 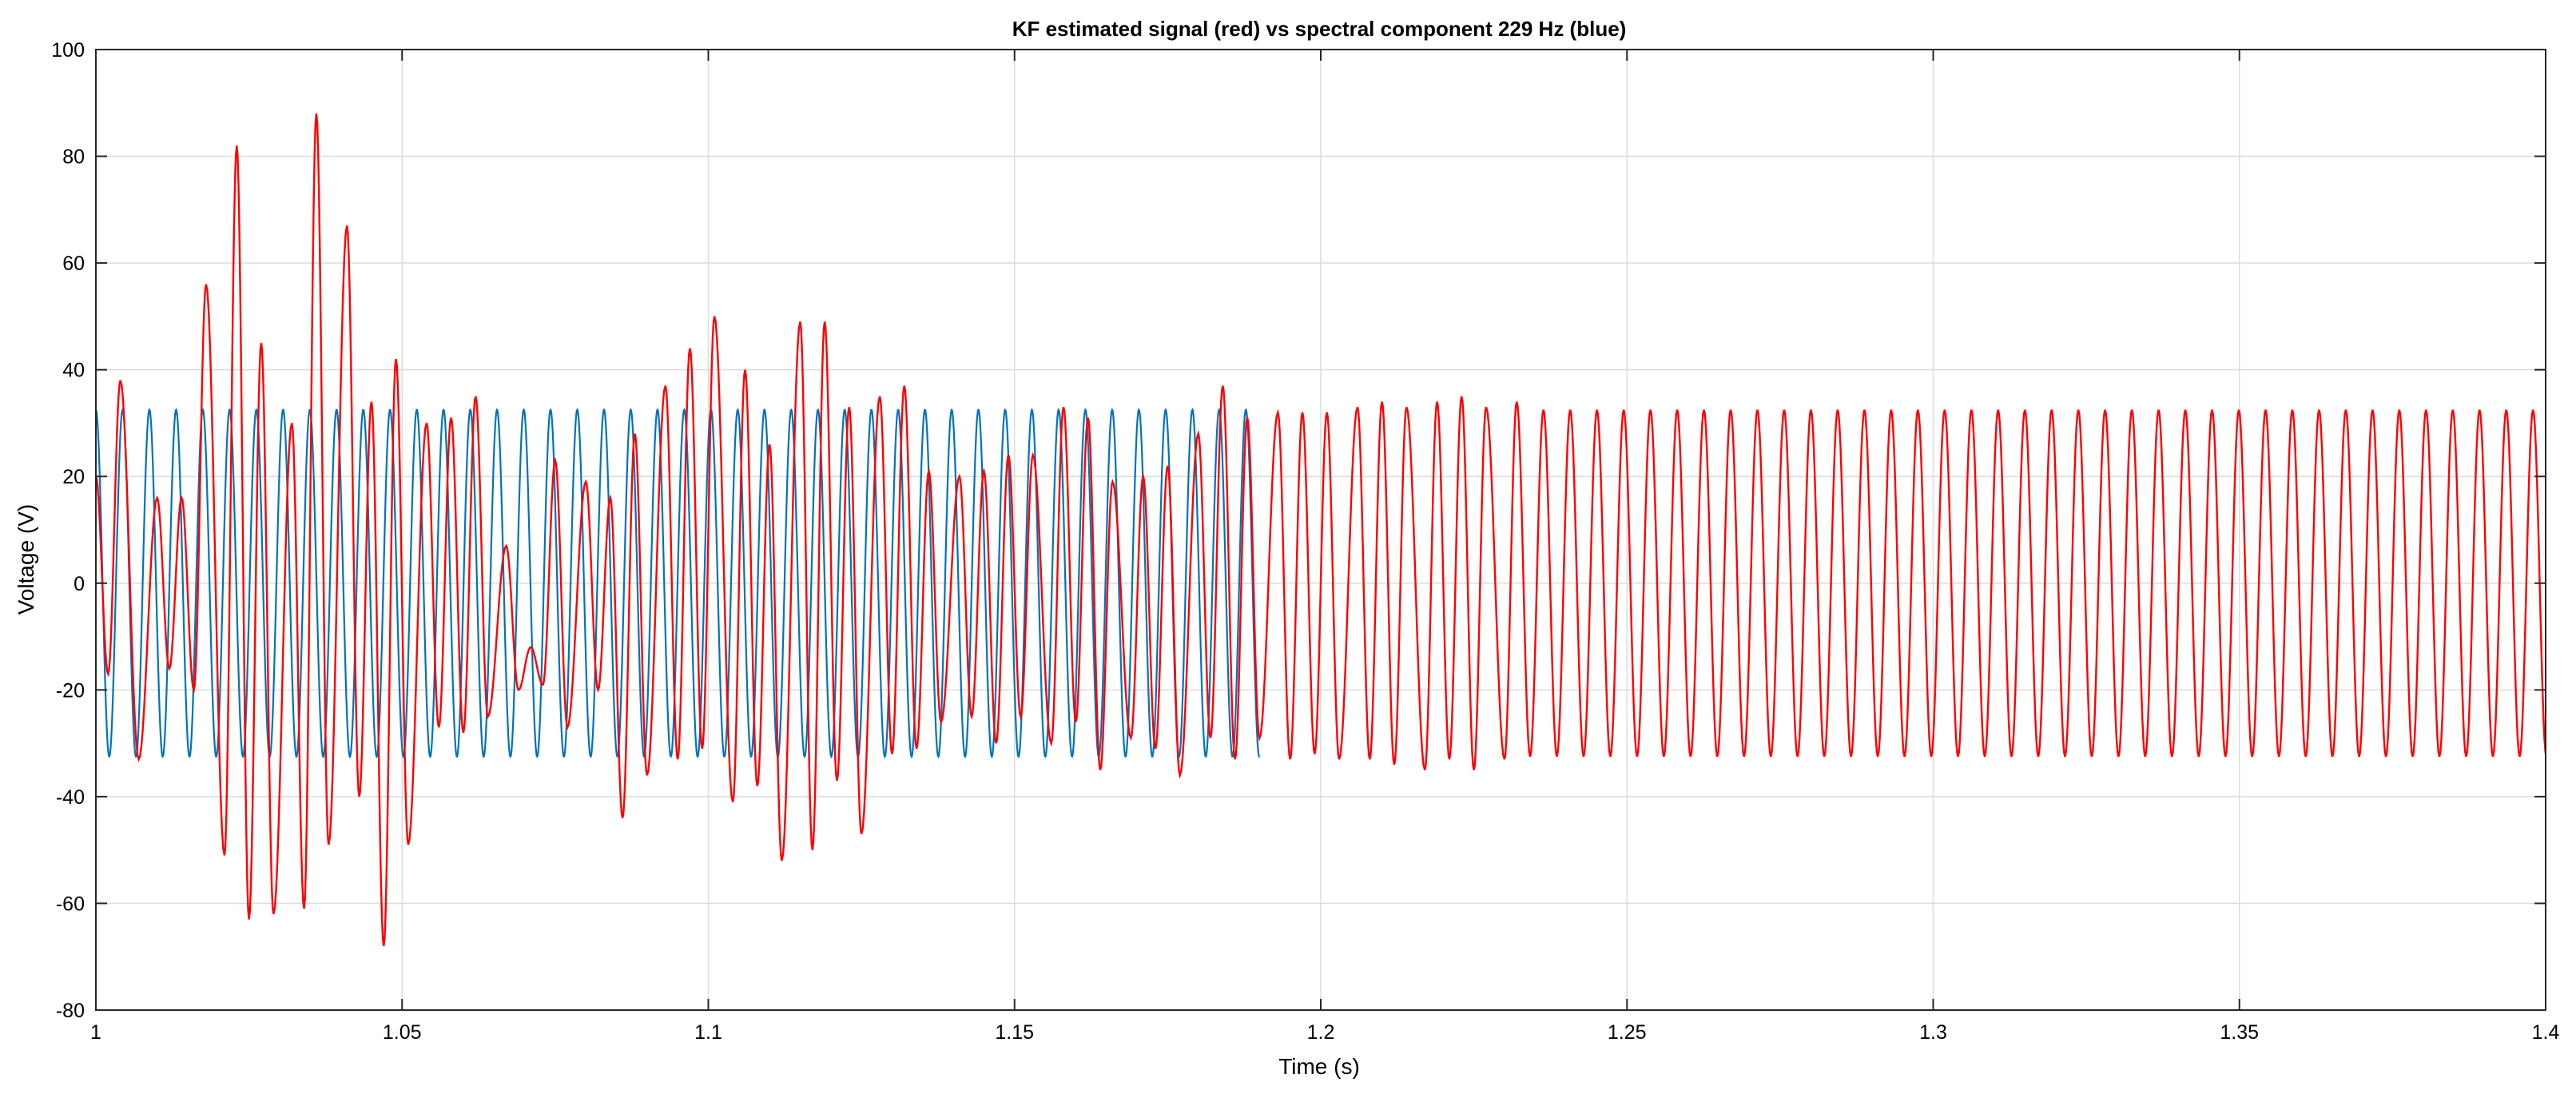 What do you see at coordinates (73, 371) in the screenshot?
I see `y-tick-label-6: 40` at bounding box center [73, 371].